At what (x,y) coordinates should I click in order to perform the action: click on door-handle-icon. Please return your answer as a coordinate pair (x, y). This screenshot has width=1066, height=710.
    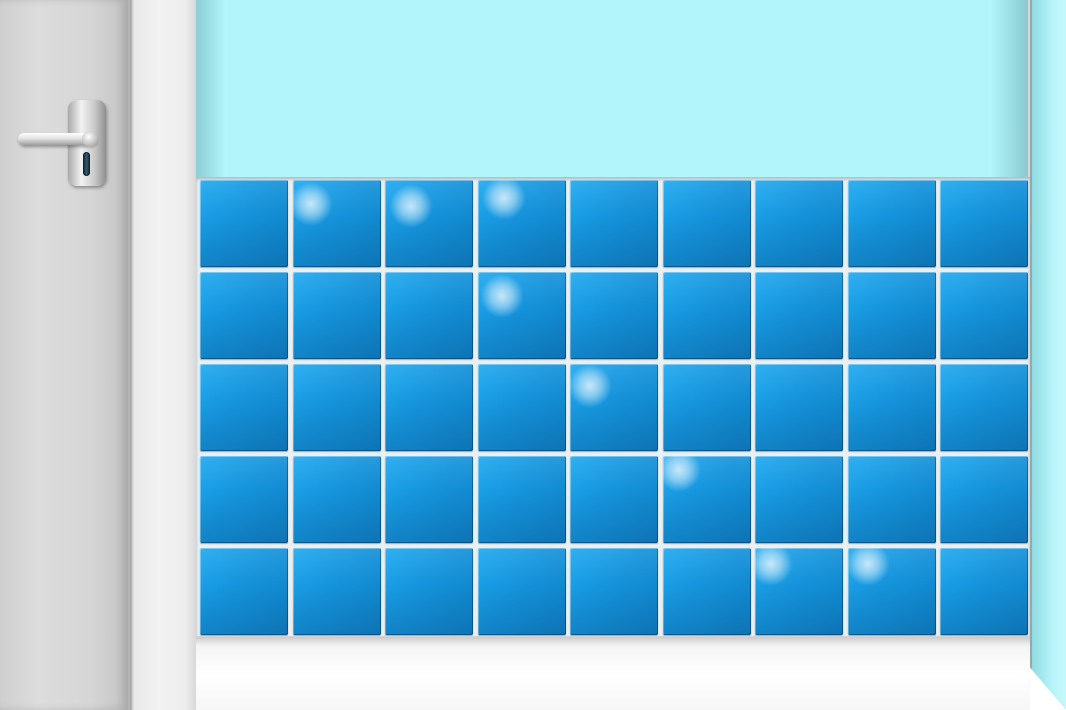
    Looking at the image, I should click on (57, 139).